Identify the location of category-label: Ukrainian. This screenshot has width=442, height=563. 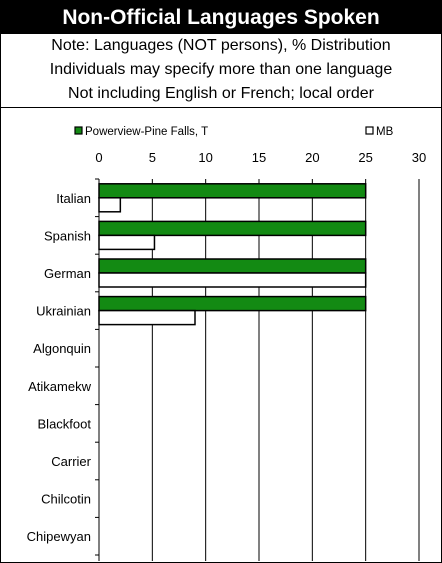
(63, 311).